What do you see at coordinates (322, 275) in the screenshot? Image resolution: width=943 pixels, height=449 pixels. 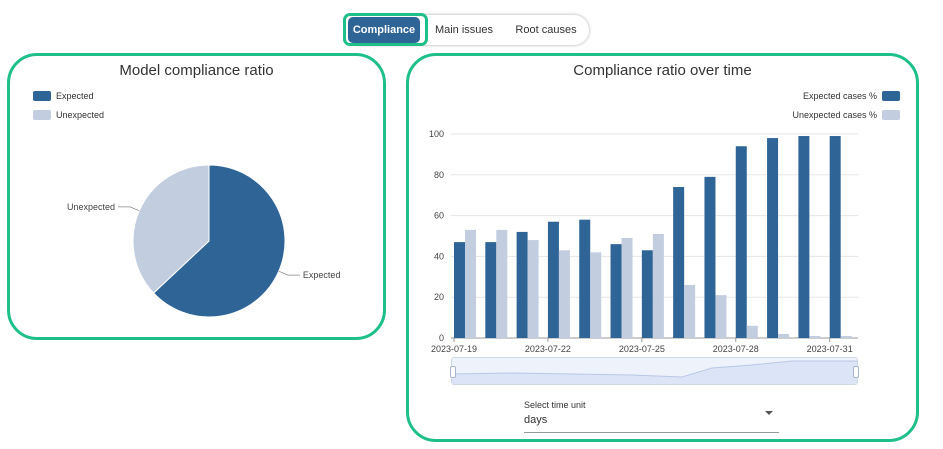 I see `pie-label-expected: Expected` at bounding box center [322, 275].